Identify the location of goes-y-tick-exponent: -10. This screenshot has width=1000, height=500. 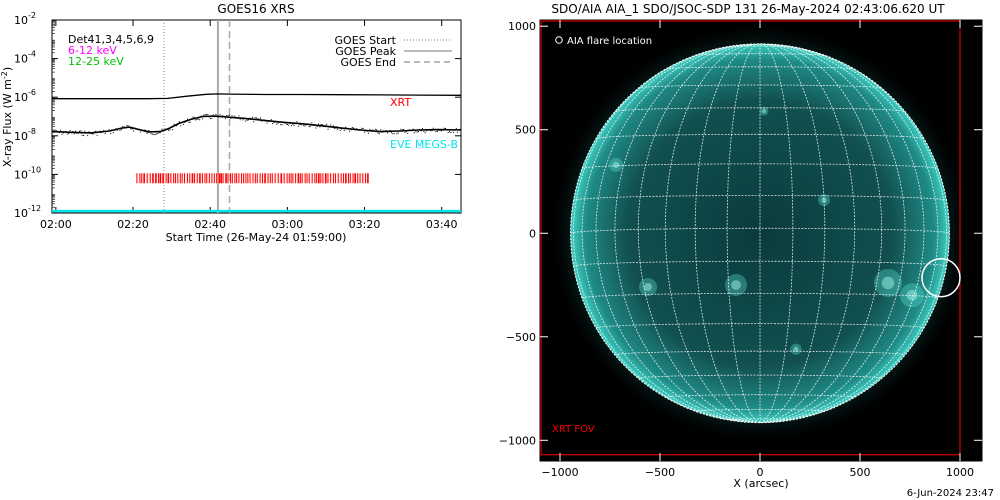
(34, 169).